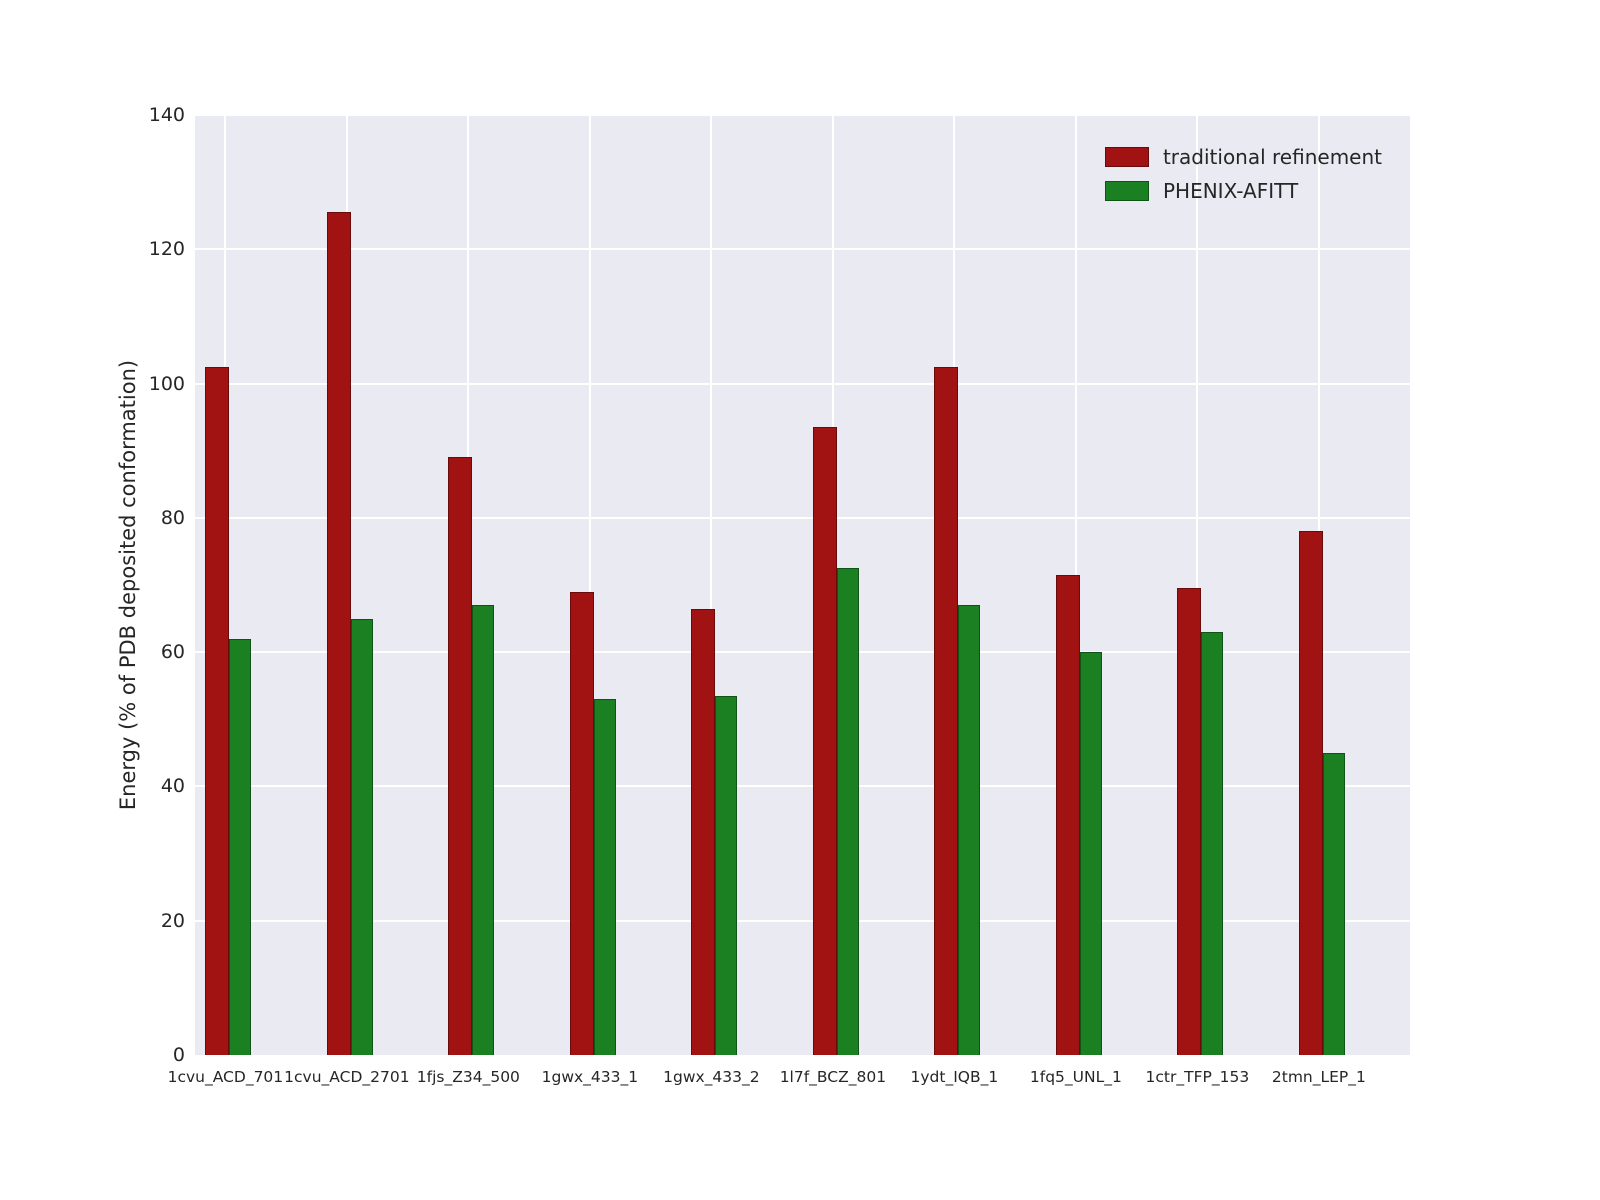  Describe the element at coordinates (178, 1055) in the screenshot. I see `y-tick-label: 0` at that location.